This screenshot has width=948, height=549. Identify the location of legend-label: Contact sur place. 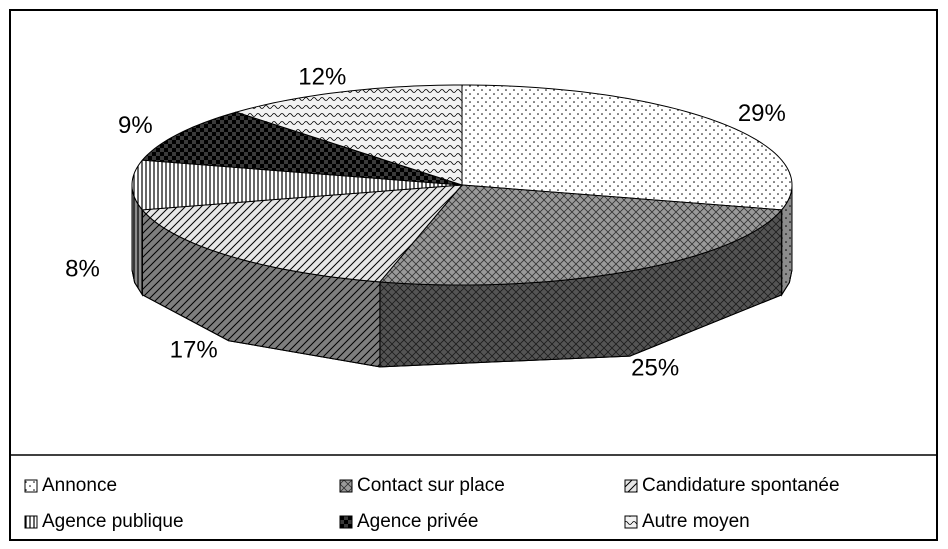
(431, 485).